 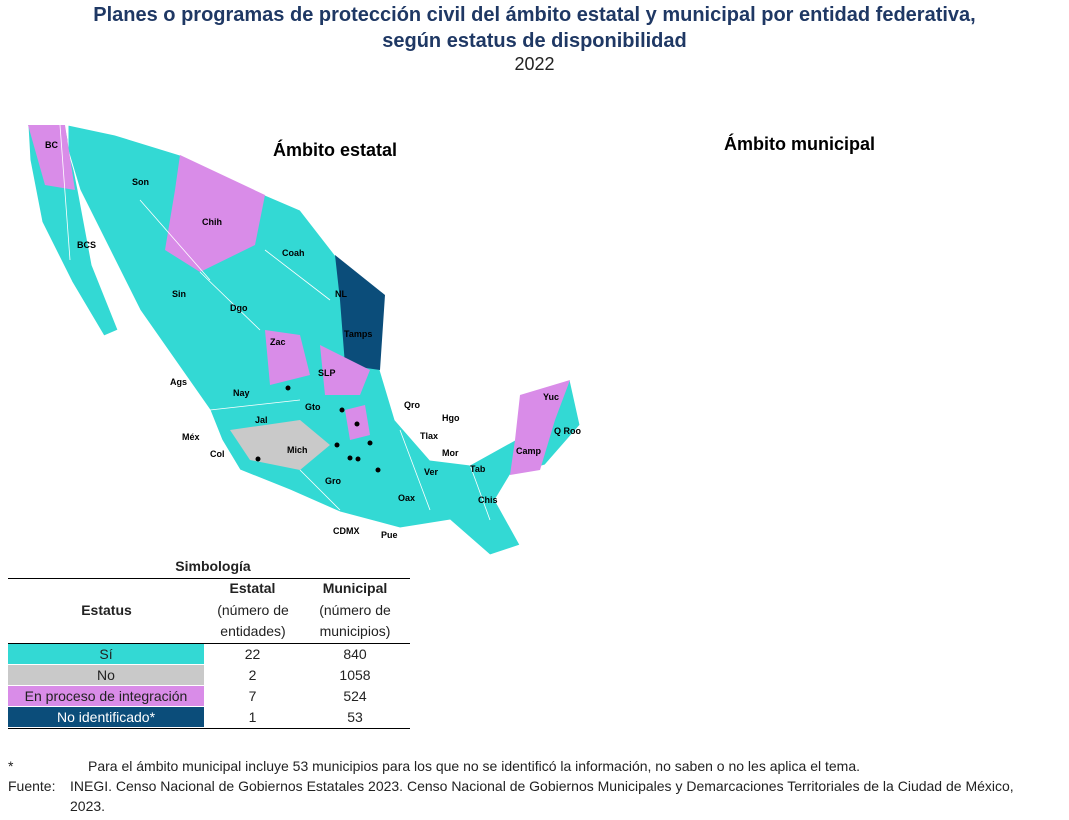 I want to click on state-label: Yuc, so click(x=551, y=397).